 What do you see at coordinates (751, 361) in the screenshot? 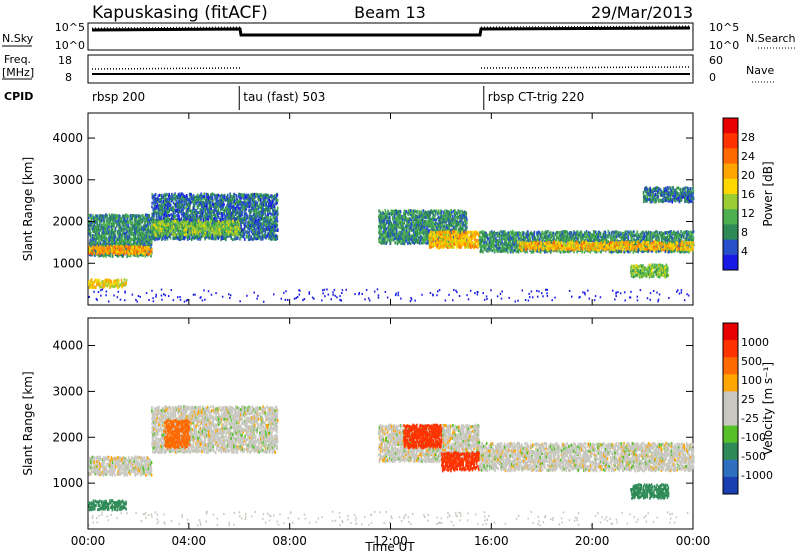
I see `colorbar-tick-label: 500` at bounding box center [751, 361].